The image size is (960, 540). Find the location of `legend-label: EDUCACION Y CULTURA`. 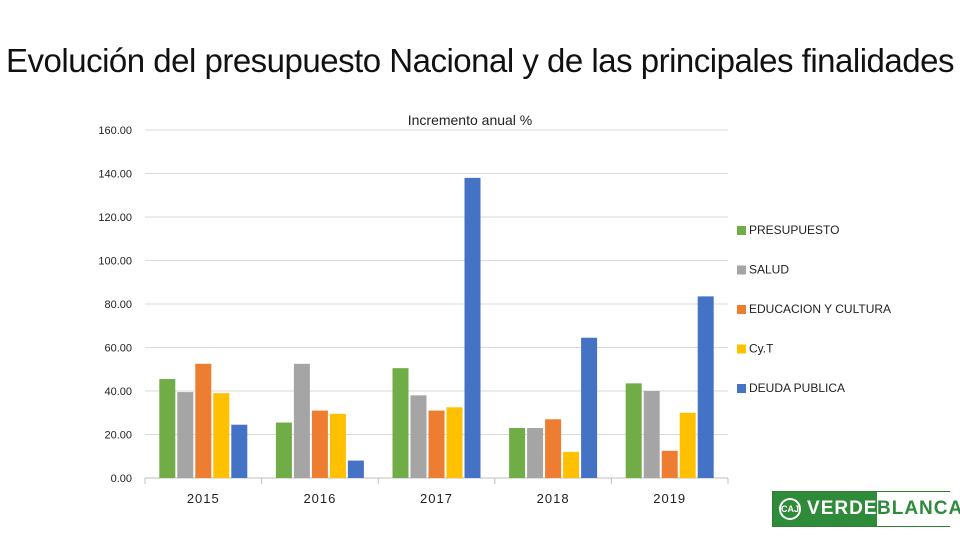

legend-label: EDUCACION Y CULTURA is located at coordinates (820, 309).